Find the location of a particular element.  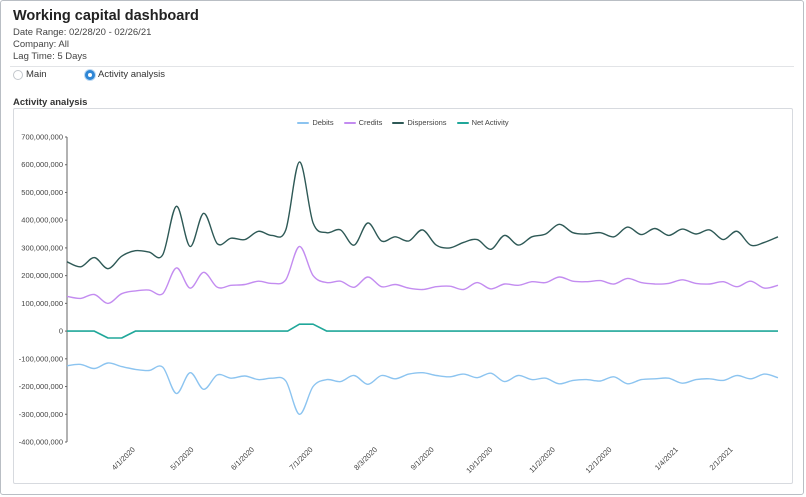

chart-legend: Debits Credits Dispersions Net Activity is located at coordinates (403, 122).